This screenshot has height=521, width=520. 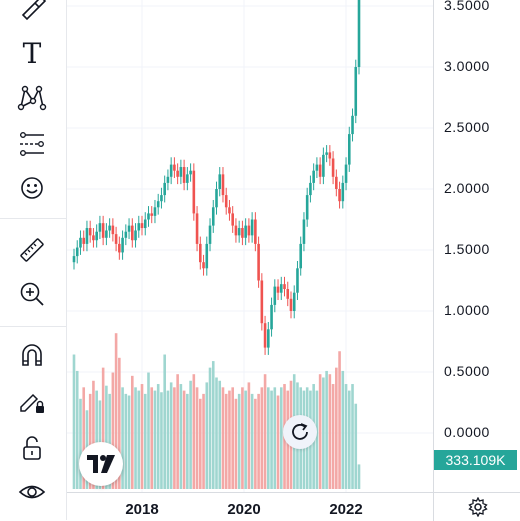 What do you see at coordinates (32, 144) in the screenshot?
I see `prediction-tool-button` at bounding box center [32, 144].